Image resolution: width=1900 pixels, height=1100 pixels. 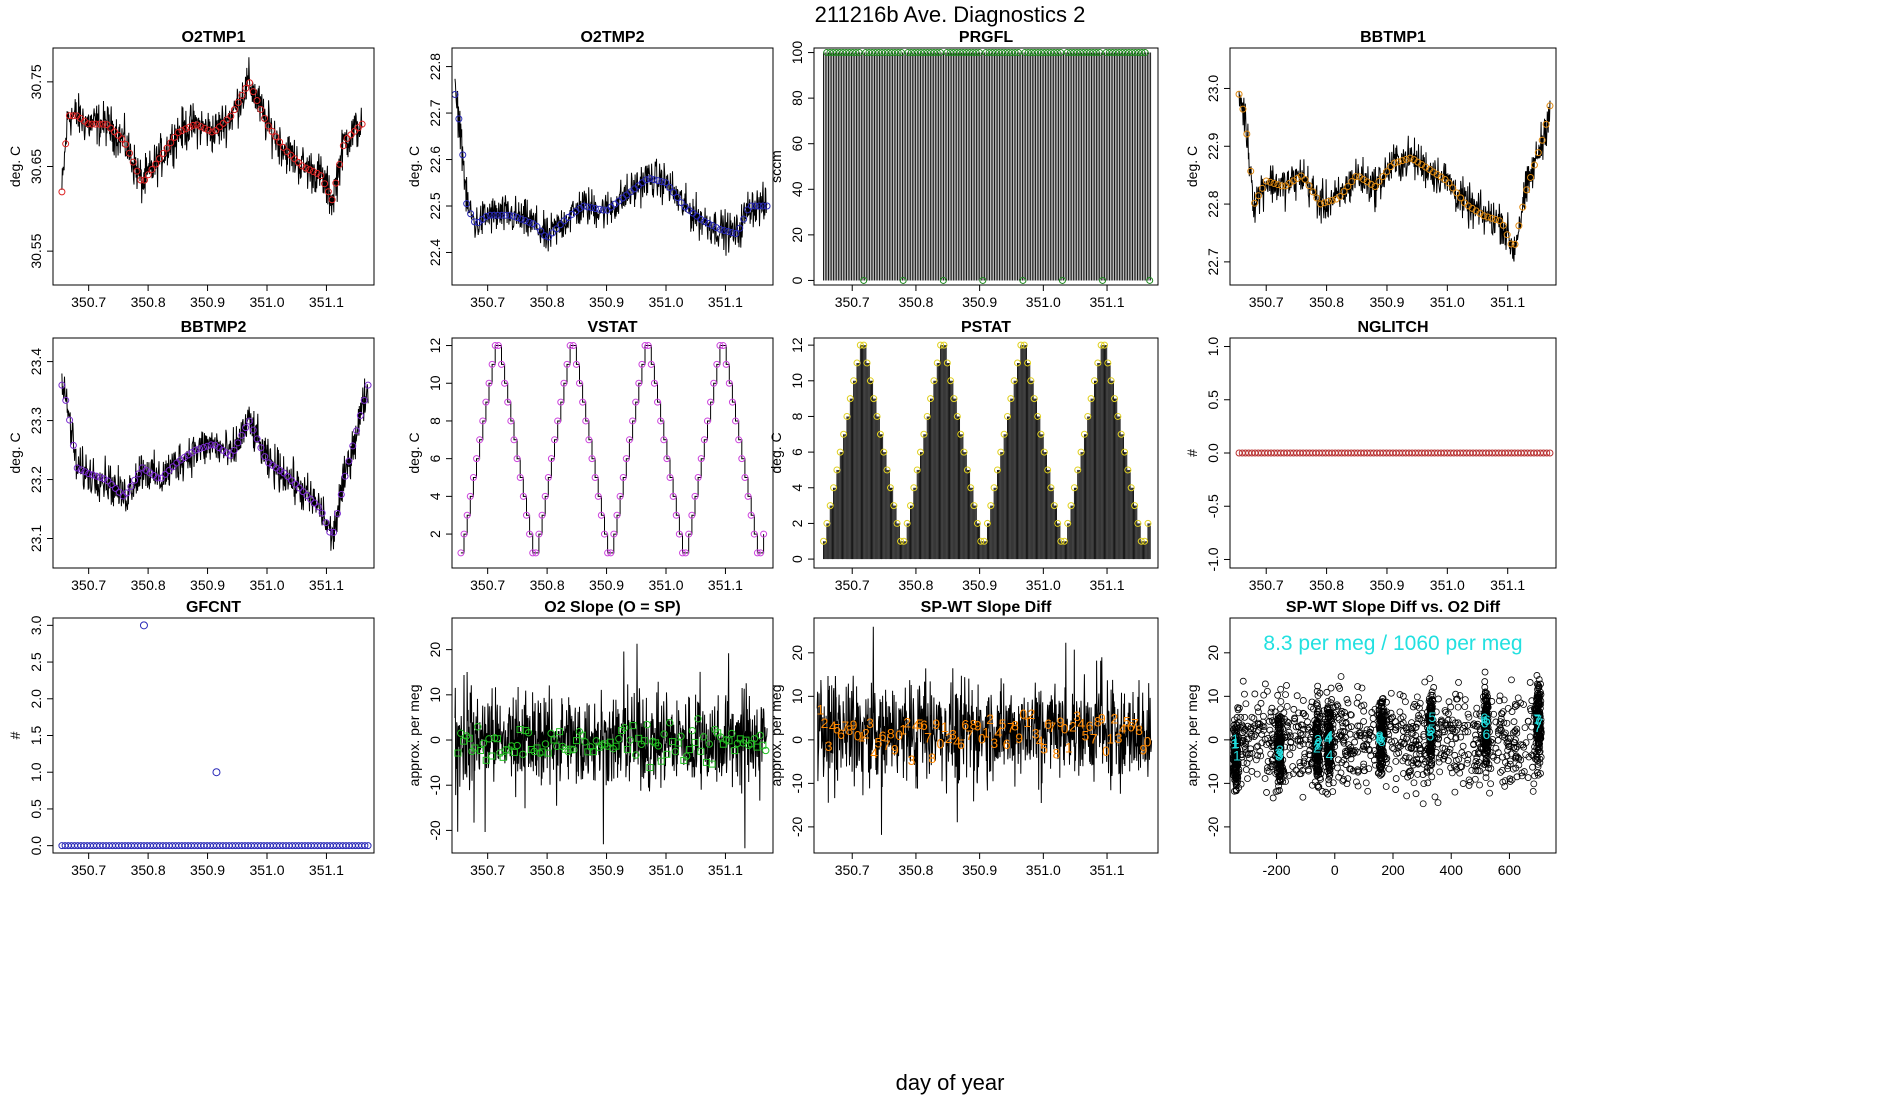 What do you see at coordinates (547, 870) in the screenshot?
I see `xtick-label: 350.8` at bounding box center [547, 870].